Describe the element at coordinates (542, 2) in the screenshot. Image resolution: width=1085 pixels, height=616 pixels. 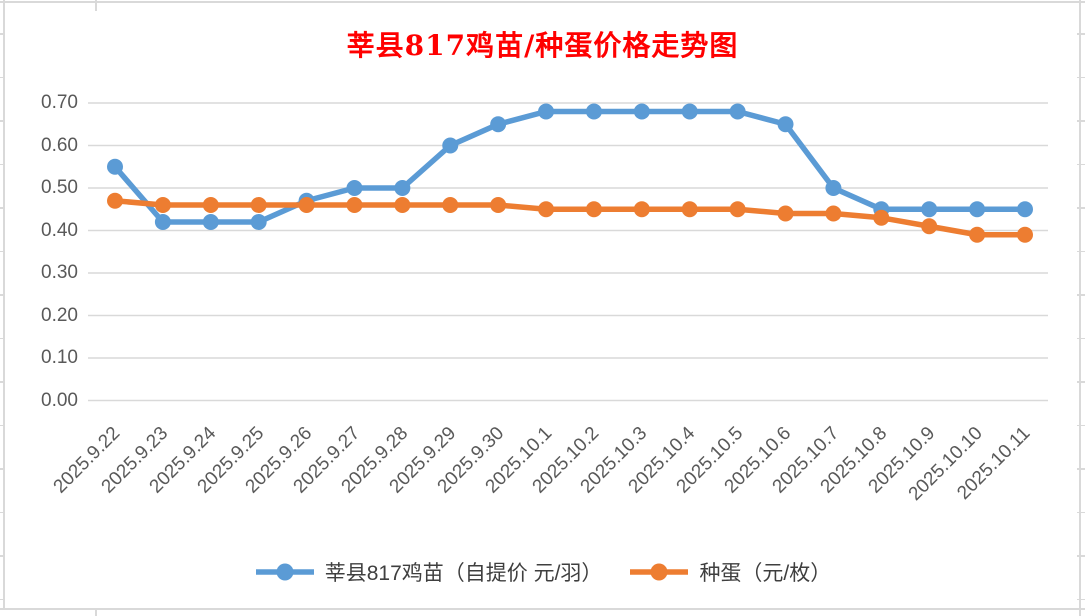
I see `spreadsheet-cell-line-top` at that location.